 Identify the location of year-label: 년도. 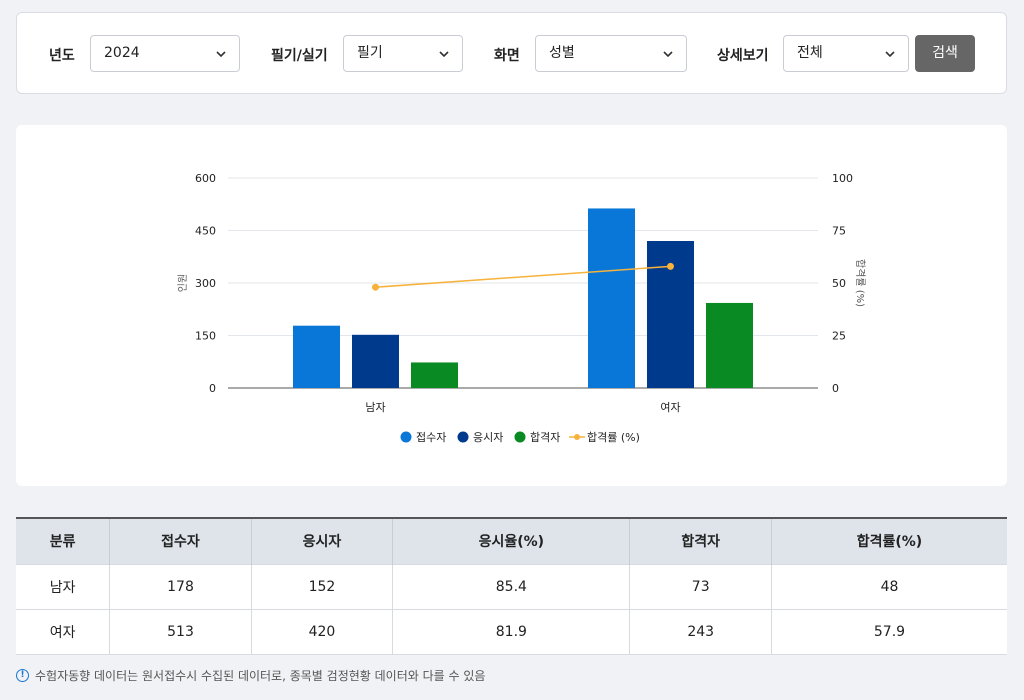
(62, 56).